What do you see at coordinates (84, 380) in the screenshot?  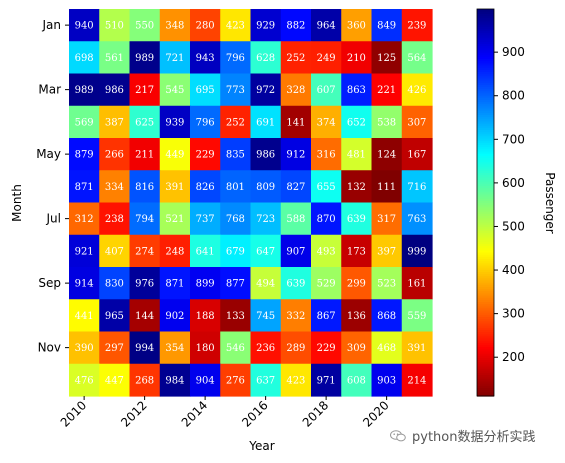 I see `cell-value-label: 476` at bounding box center [84, 380].